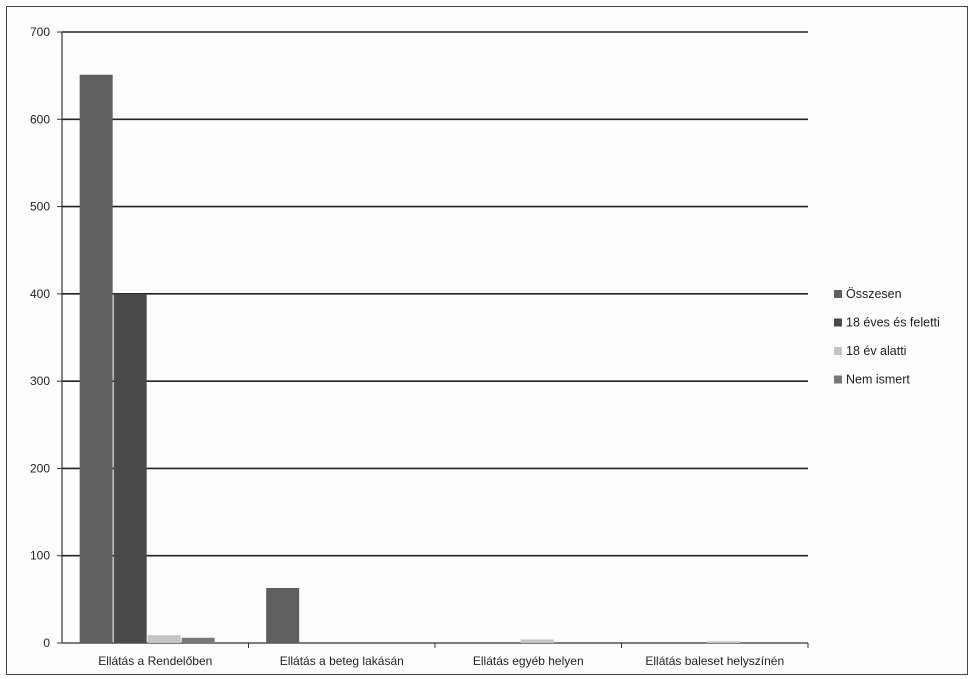 This screenshot has height=679, width=975. Describe the element at coordinates (96, 358) in the screenshot. I see `bar--sszesen-0` at that location.